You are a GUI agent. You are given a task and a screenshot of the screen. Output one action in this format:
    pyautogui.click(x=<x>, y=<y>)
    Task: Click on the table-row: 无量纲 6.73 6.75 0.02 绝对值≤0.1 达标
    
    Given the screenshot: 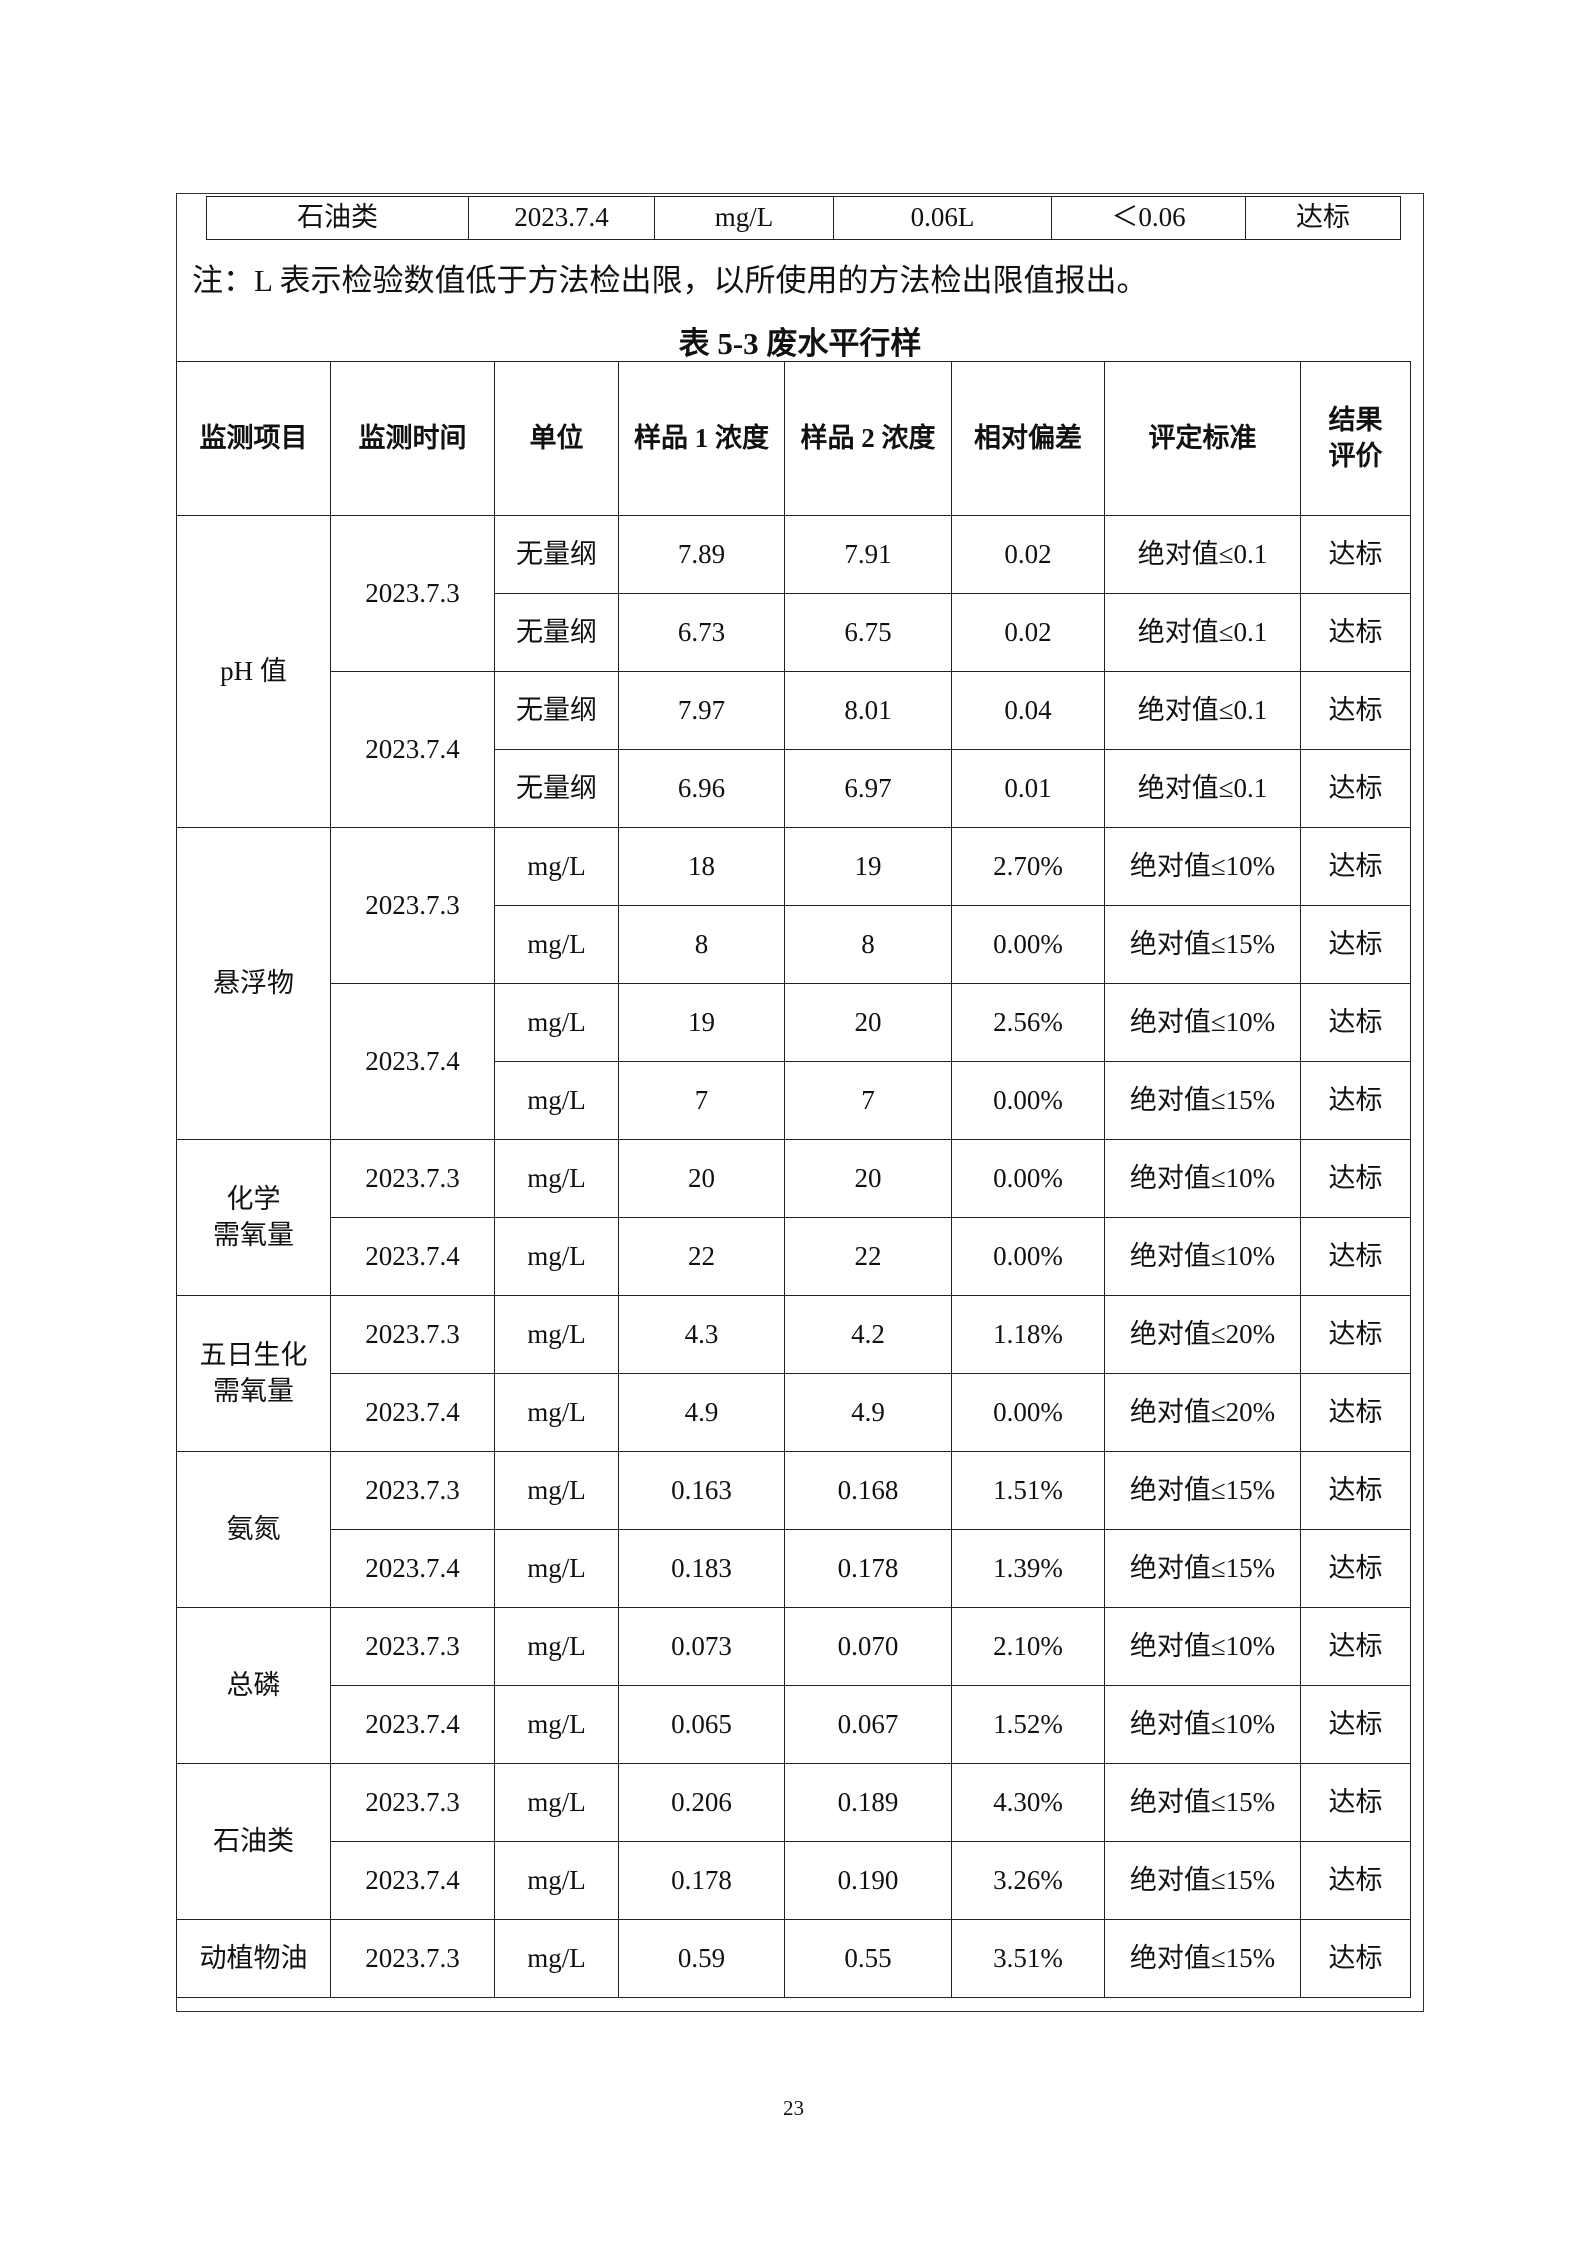 What is the action you would take?
    pyautogui.click(x=794, y=632)
    